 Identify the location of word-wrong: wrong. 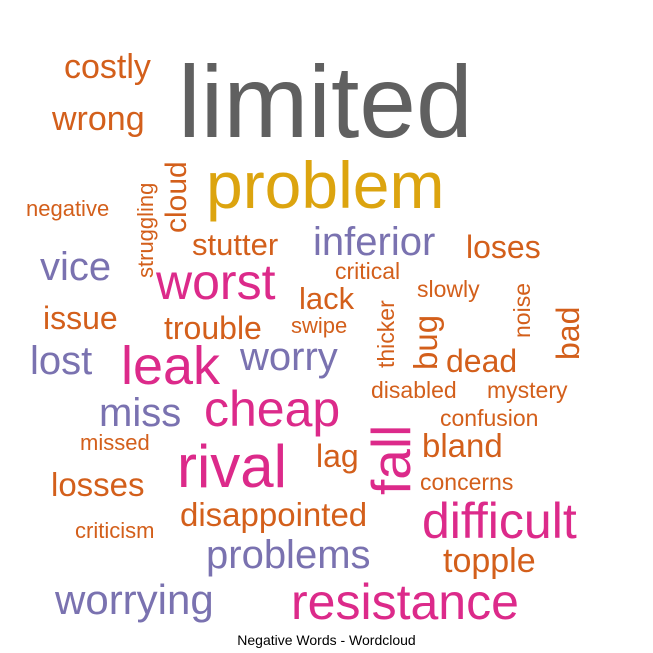
(98, 119).